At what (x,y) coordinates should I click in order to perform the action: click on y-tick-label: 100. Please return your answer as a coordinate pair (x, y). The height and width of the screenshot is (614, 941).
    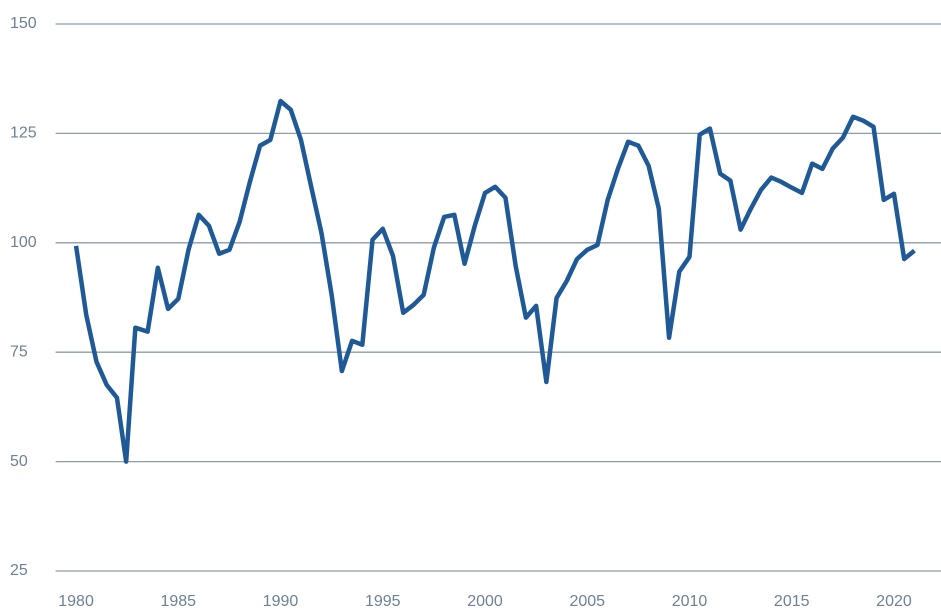
    Looking at the image, I should click on (23, 242).